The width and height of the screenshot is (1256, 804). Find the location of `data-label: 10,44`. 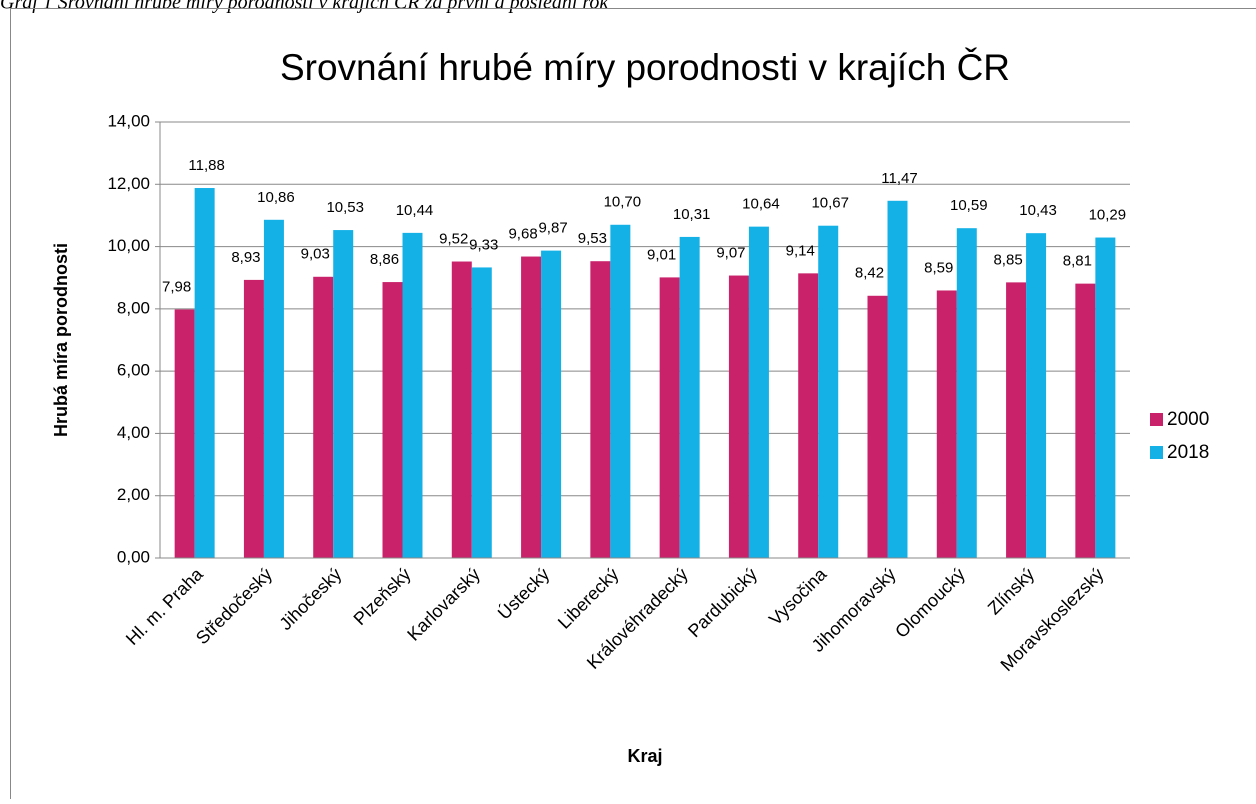

data-label: 10,44 is located at coordinates (415, 210).